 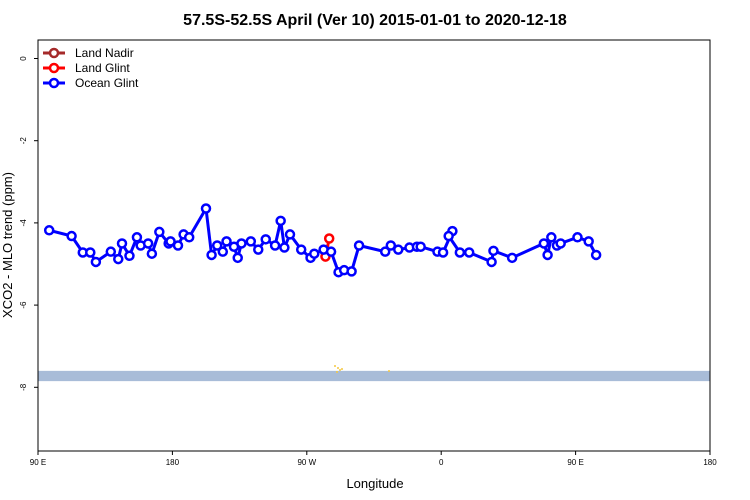 I want to click on series-layer, so click(x=322, y=240).